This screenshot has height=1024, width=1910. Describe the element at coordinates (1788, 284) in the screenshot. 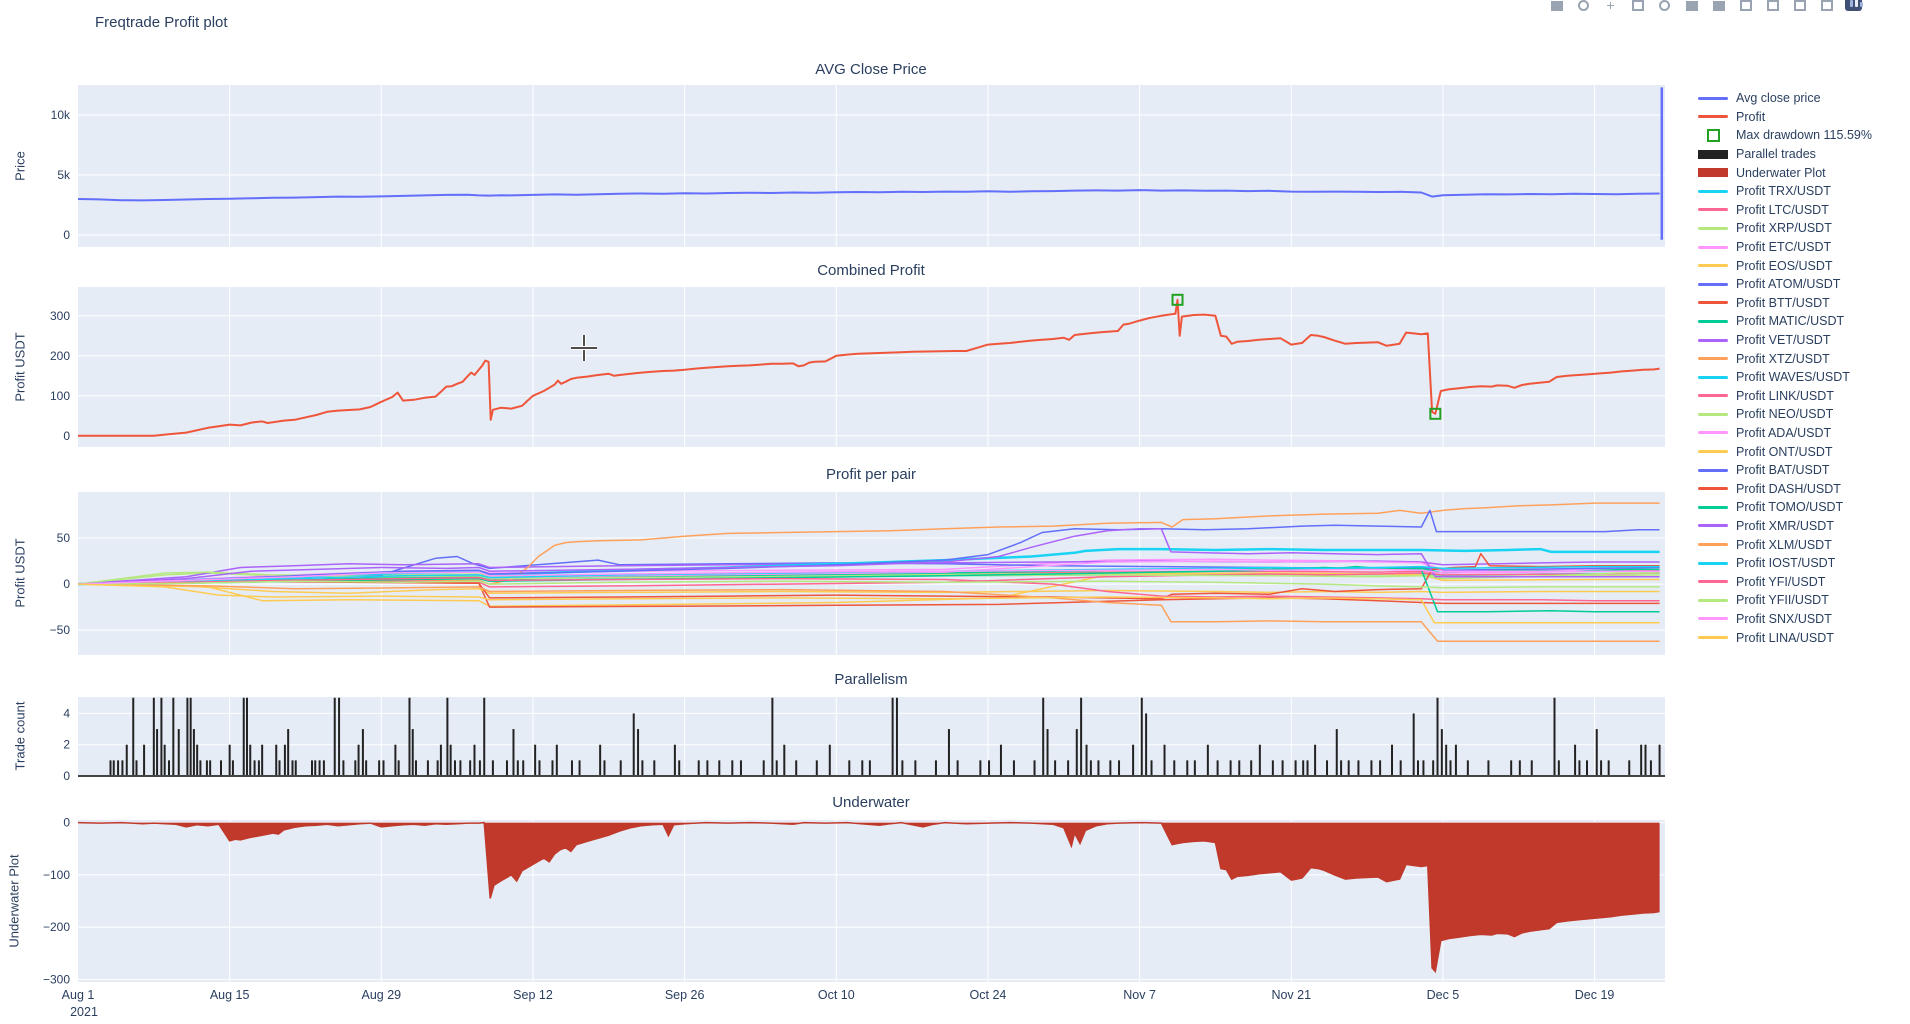

I see `legend-label: Profit ATOM/USDT` at that location.